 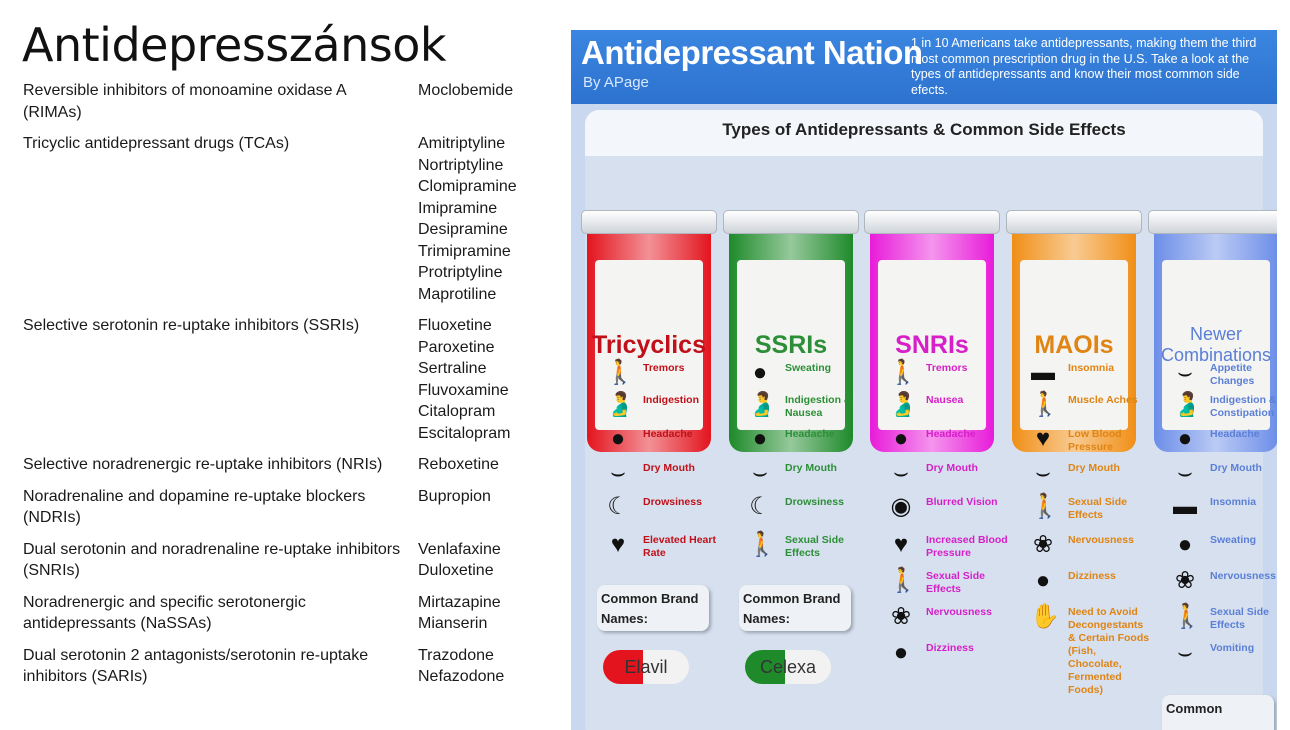 I want to click on side-effect: Sweating, so click(x=808, y=368).